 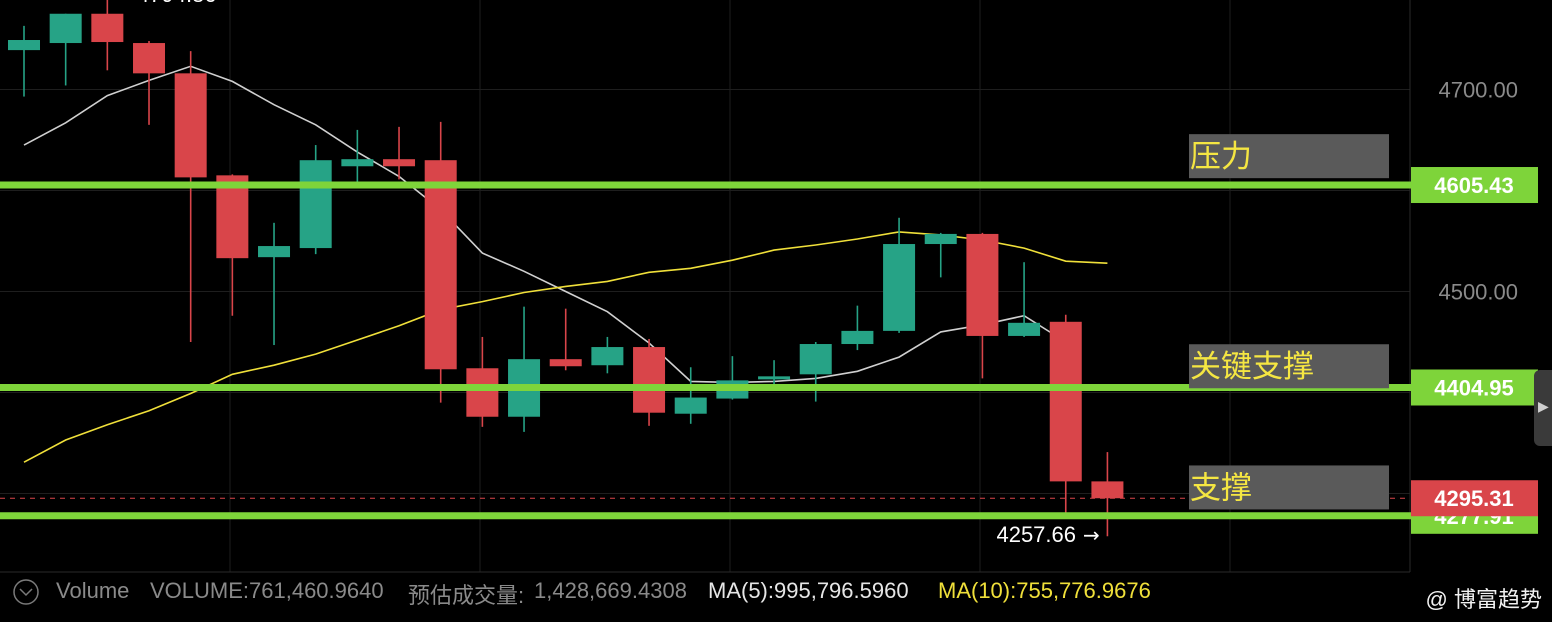 I want to click on current-price-tag, so click(x=1474, y=498).